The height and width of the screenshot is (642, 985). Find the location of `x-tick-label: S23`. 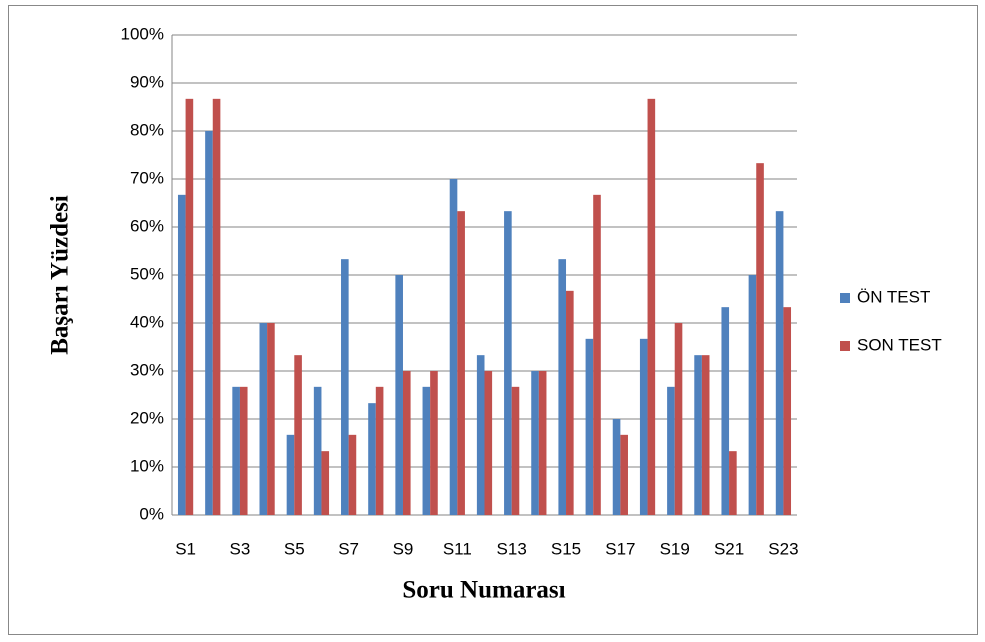

x-tick-label: S23 is located at coordinates (783, 548).